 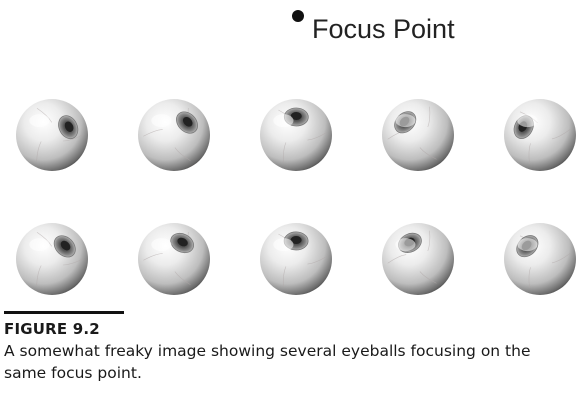 What do you see at coordinates (298, 16) in the screenshot?
I see `focus-point-dot` at bounding box center [298, 16].